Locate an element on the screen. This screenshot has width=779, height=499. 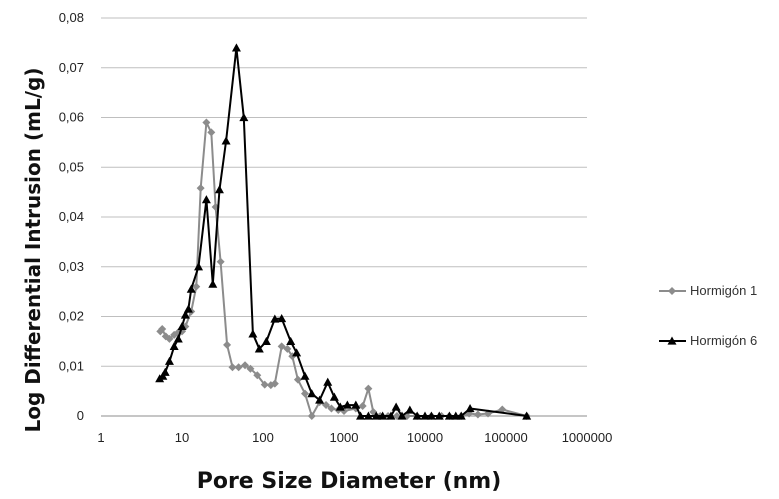
y-tick-label: 0,04 is located at coordinates (71, 216).